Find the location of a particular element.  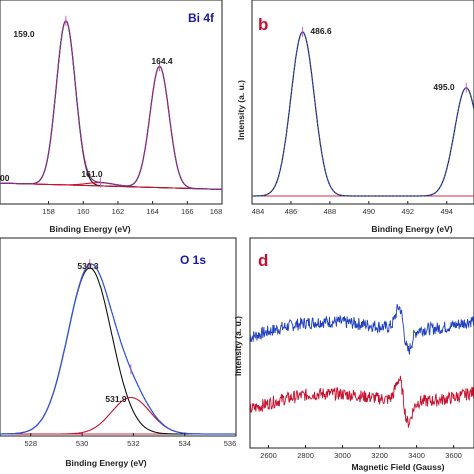

panel-d-ticks: 2600 2800 3000 3200 3400 3600 is located at coordinates (361, 452).